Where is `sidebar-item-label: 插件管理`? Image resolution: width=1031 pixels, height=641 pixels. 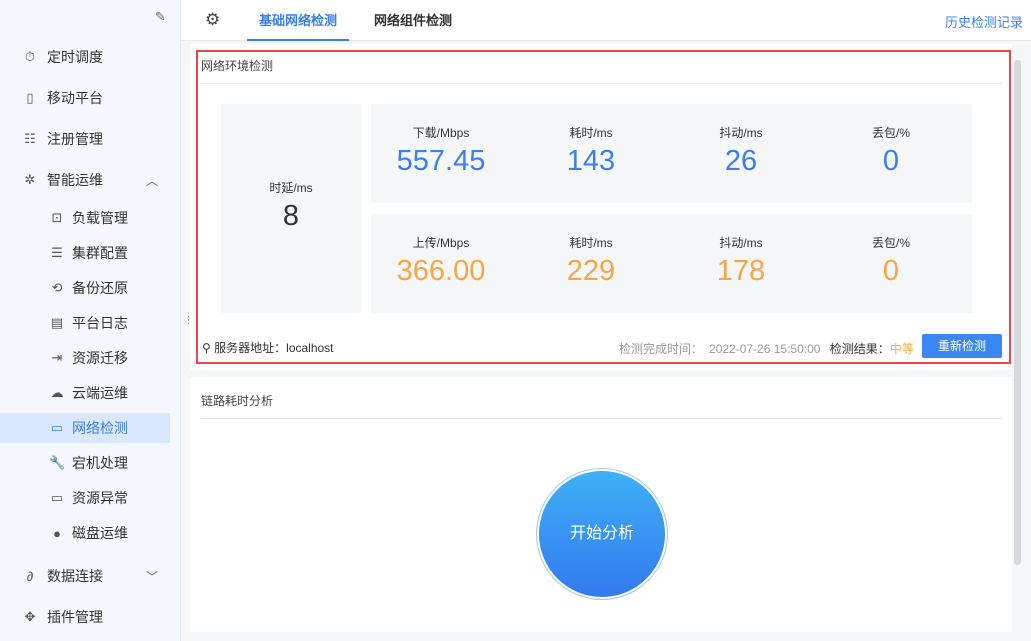
sidebar-item-label: 插件管理 is located at coordinates (75, 617).